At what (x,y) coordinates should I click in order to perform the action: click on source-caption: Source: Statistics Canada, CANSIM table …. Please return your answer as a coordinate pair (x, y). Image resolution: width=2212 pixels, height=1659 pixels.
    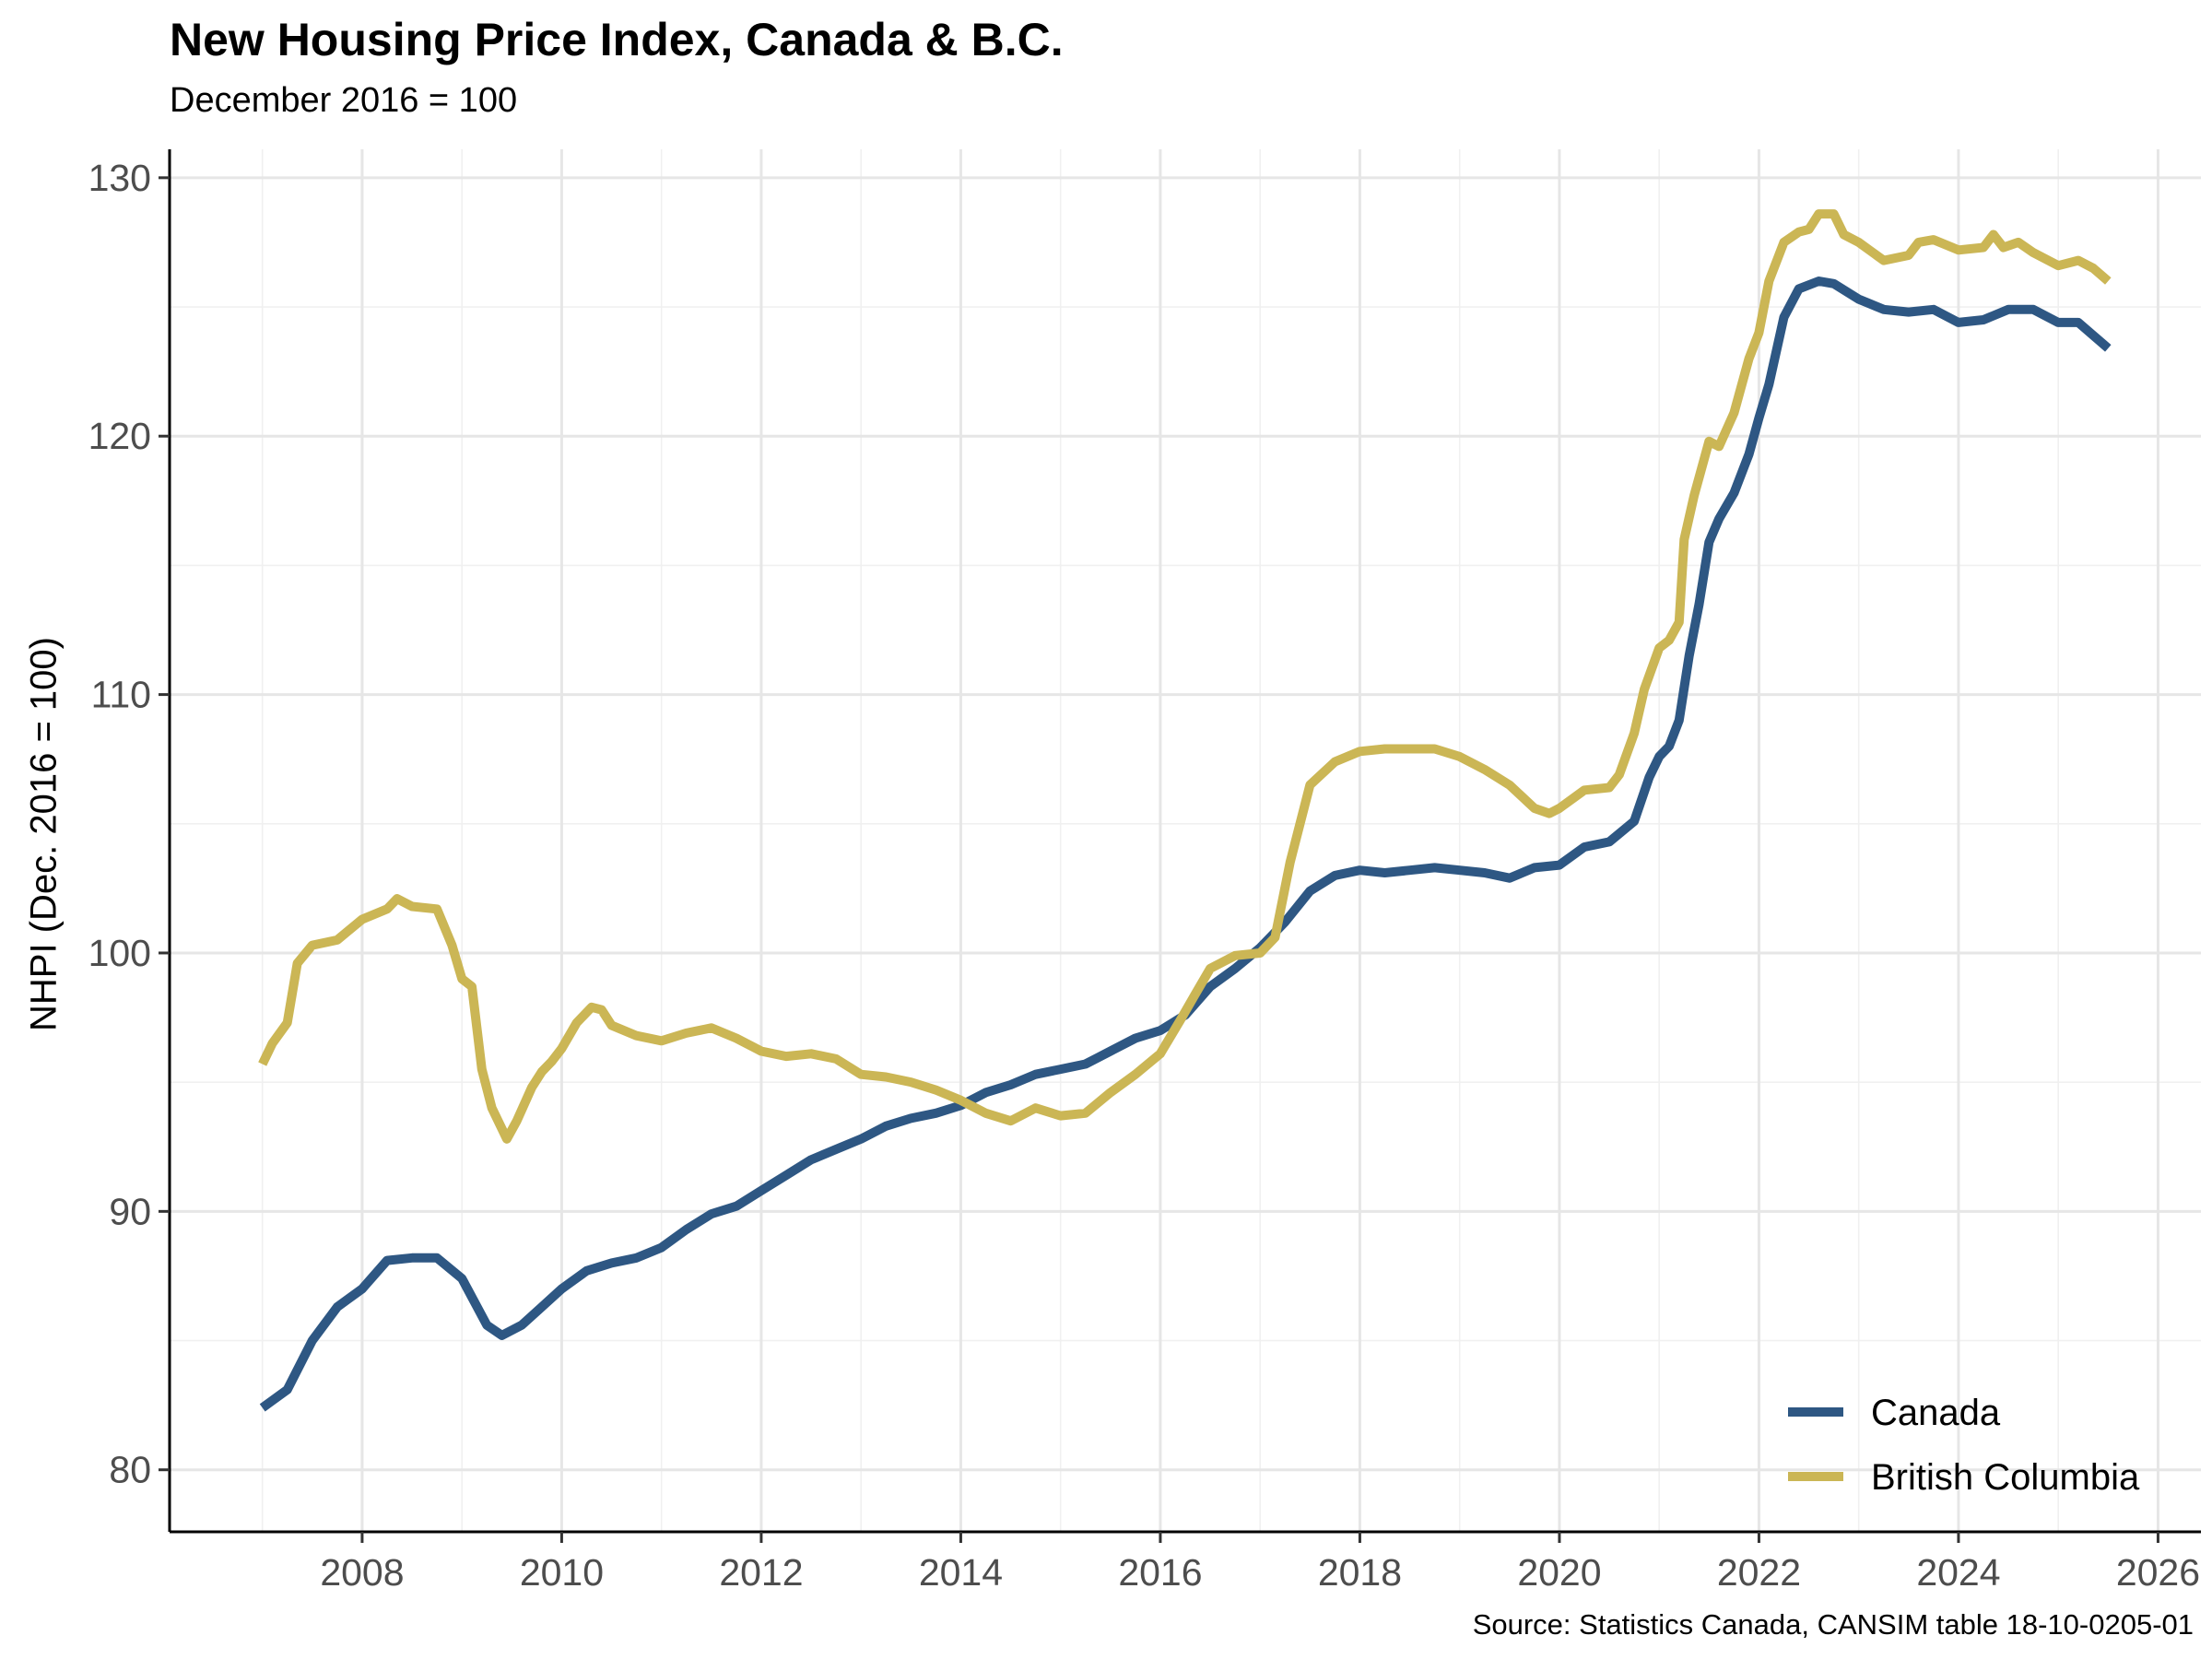
    Looking at the image, I should click on (1833, 1624).